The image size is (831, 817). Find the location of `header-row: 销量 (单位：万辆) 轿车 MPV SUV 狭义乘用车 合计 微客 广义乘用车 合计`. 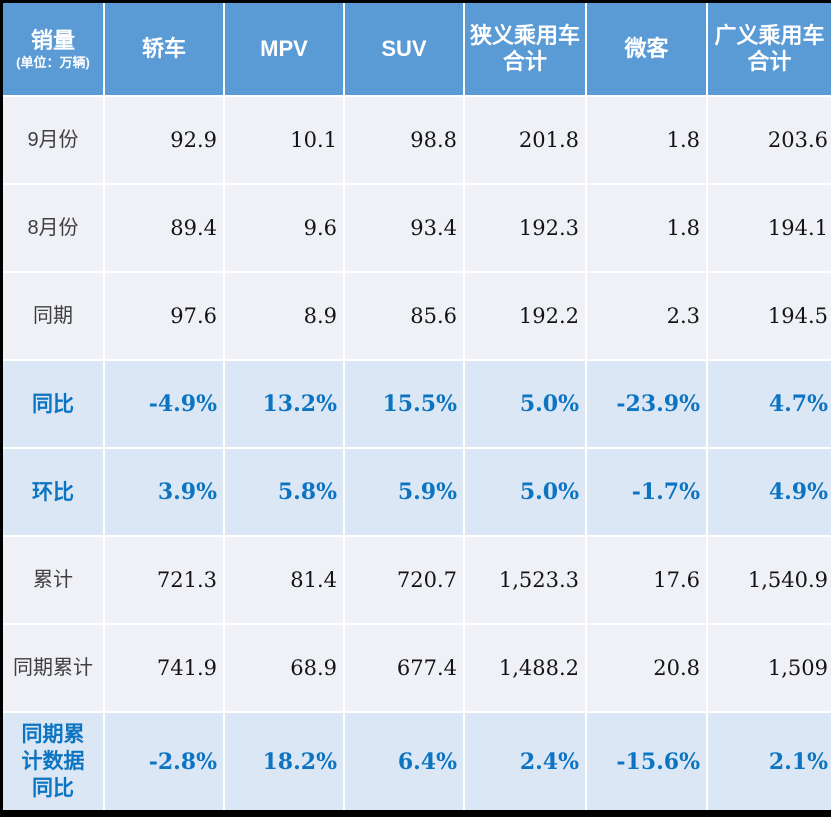

header-row: 销量 (单位：万辆) 轿车 MPV SUV 狭义乘用车 合计 微客 广义乘用车 合计 is located at coordinates (417, 50).